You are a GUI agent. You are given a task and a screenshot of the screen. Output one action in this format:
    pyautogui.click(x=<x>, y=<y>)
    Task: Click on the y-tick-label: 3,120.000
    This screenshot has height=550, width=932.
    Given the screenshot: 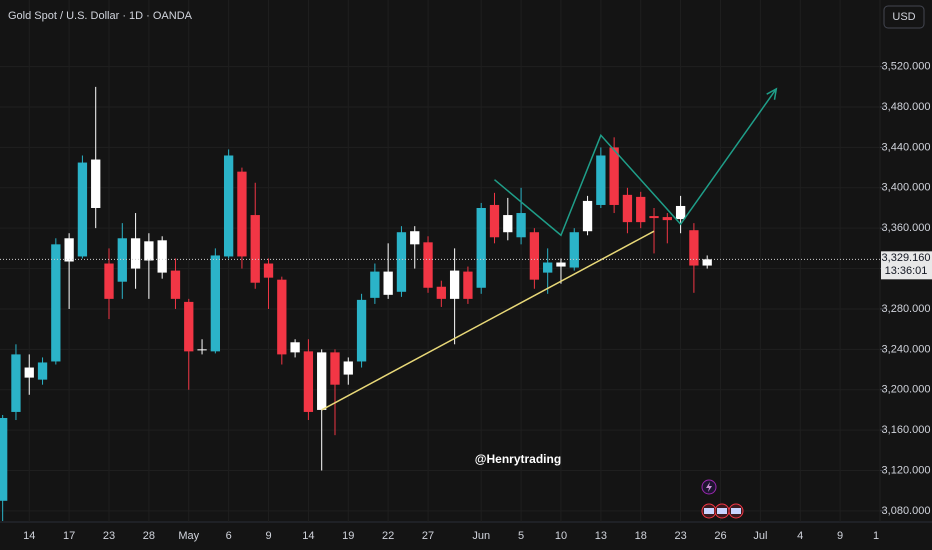 What is the action you would take?
    pyautogui.click(x=906, y=470)
    